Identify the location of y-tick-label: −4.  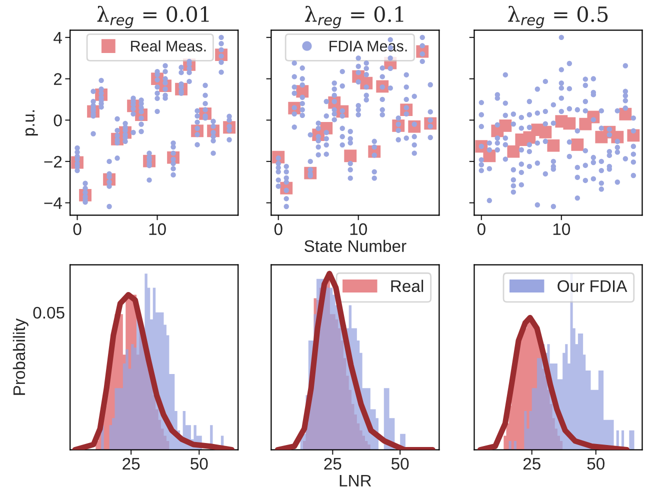
(53, 203).